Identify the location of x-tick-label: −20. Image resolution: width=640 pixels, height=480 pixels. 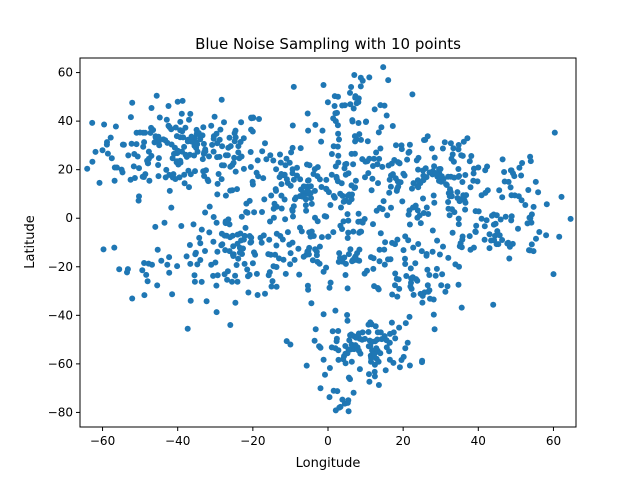
(252, 441).